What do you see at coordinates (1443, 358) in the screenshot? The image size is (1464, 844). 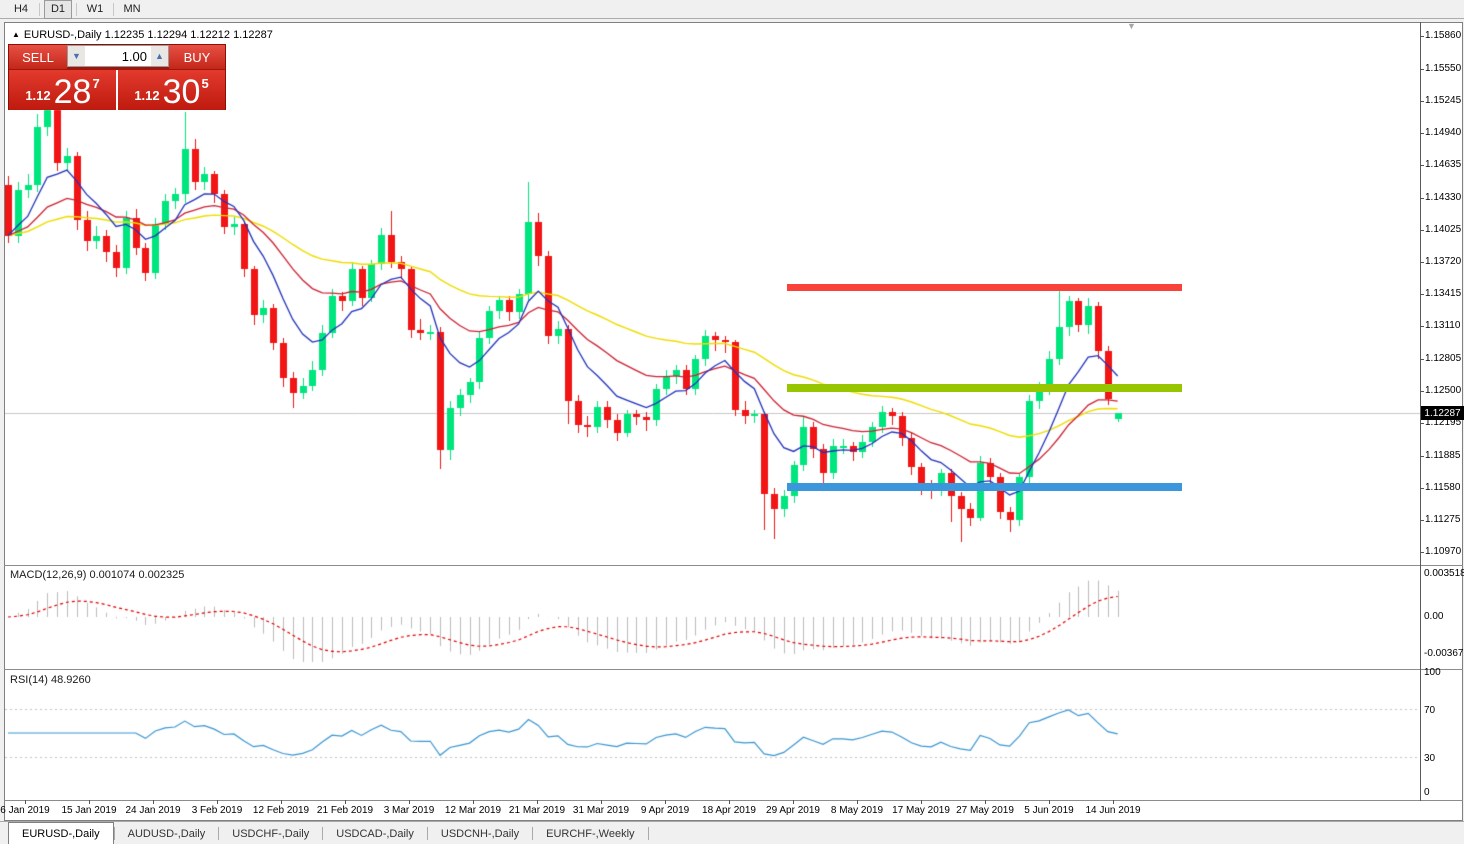 I see `price-axis-label: 1.12805` at bounding box center [1443, 358].